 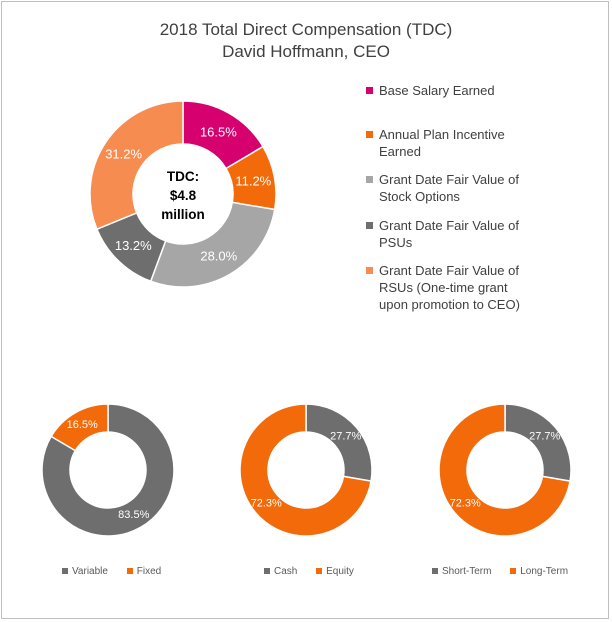 What do you see at coordinates (149, 571) in the screenshot?
I see `legend-label-fixed: Fixed` at bounding box center [149, 571].